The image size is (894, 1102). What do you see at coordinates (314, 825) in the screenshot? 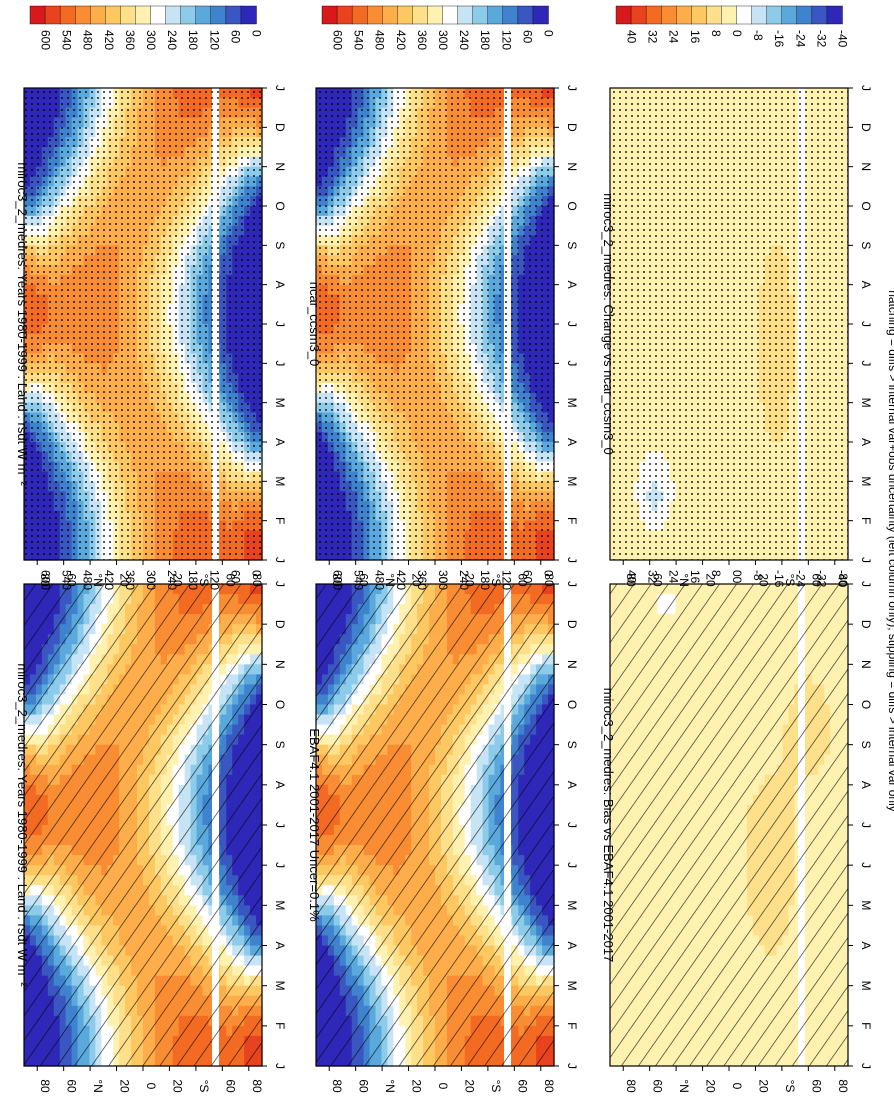
I see `panel-title: EBAF4.1 2001-2017 Uncer=0.1%` at bounding box center [314, 825].